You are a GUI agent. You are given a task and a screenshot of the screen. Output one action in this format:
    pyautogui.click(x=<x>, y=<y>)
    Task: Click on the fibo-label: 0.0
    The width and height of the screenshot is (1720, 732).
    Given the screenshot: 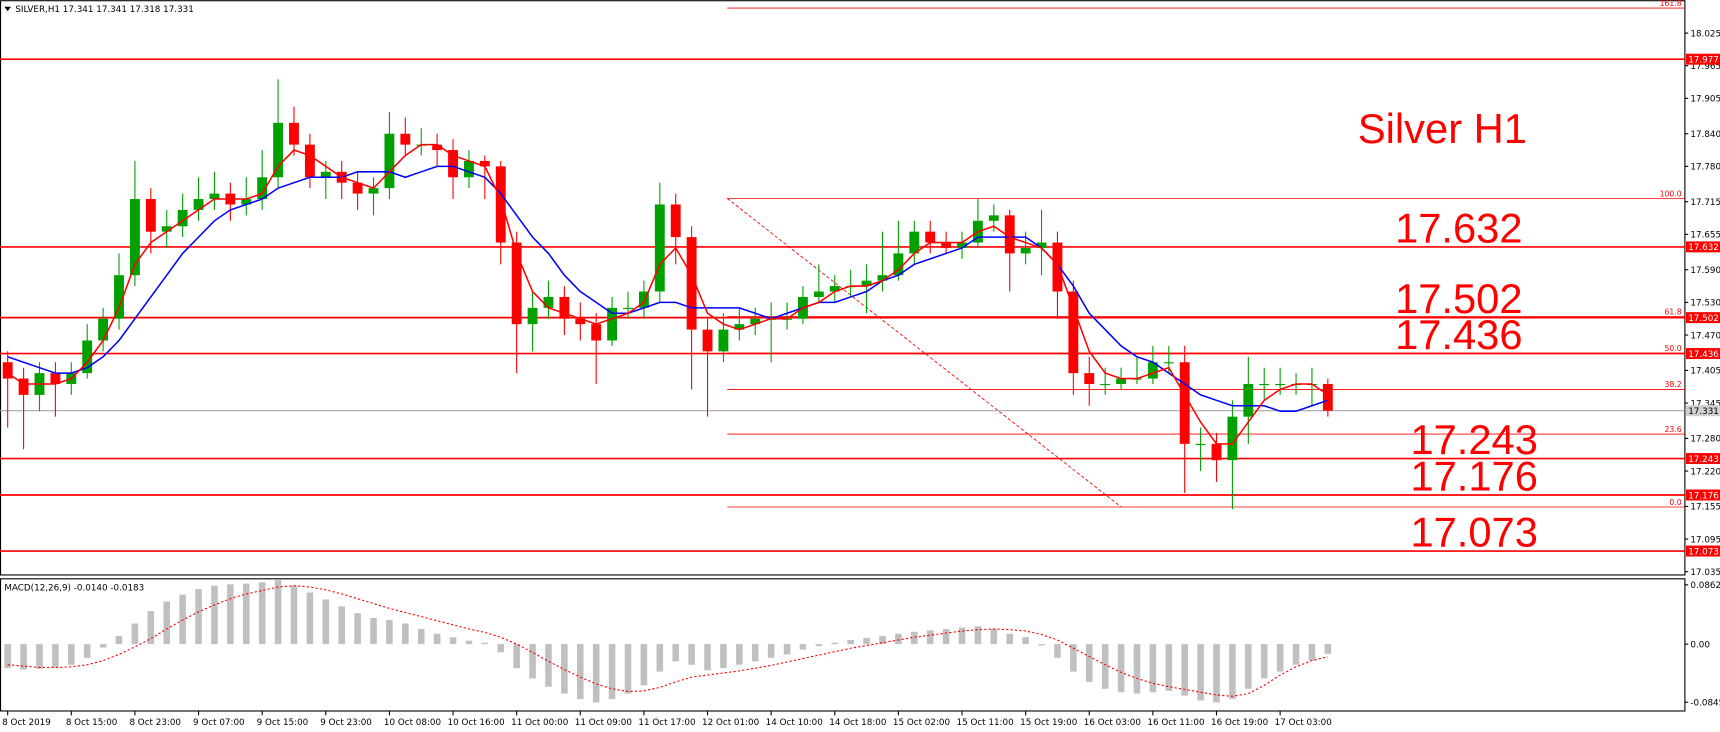 What is the action you would take?
    pyautogui.click(x=1675, y=502)
    